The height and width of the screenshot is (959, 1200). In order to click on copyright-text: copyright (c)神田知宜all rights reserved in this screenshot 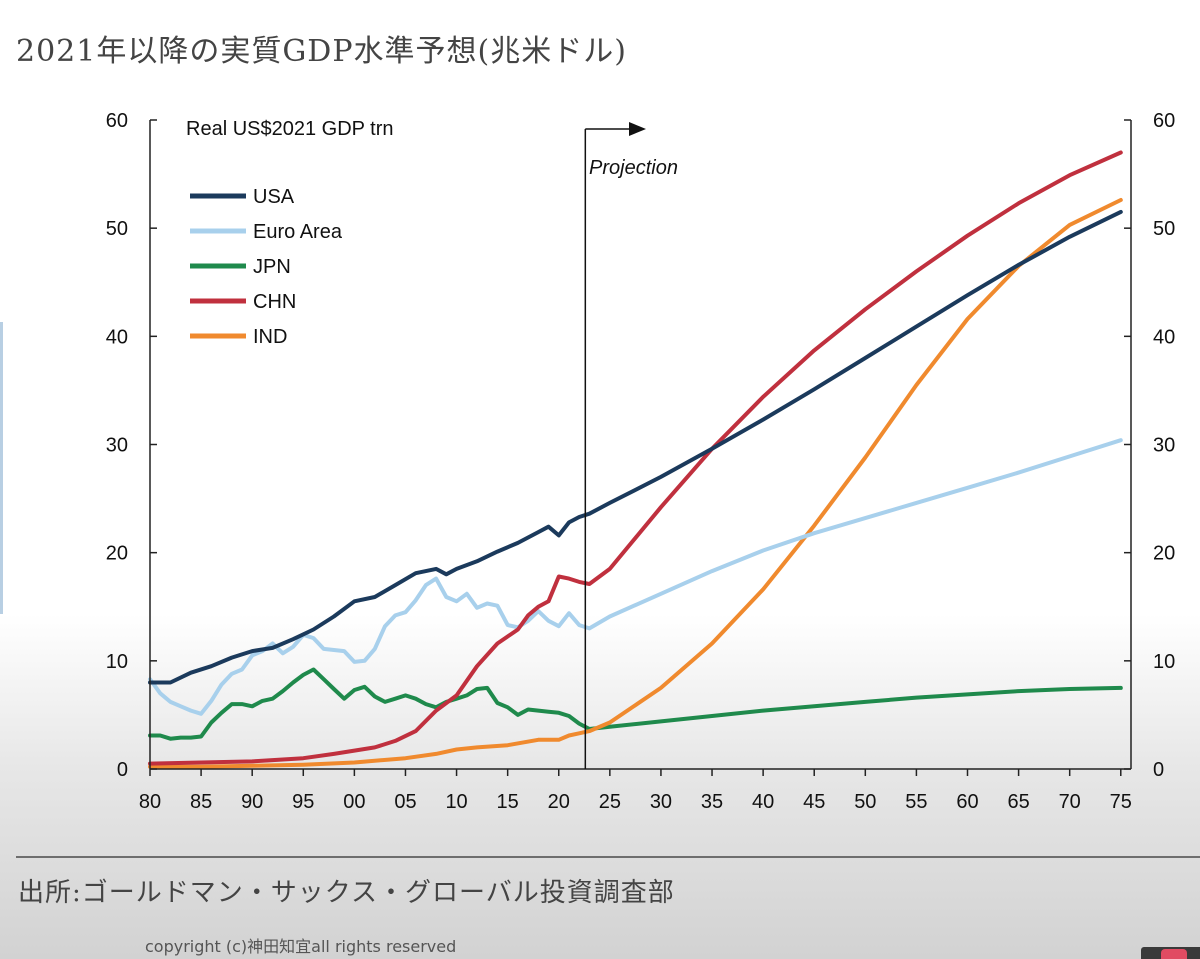, I will do `click(301, 946)`.